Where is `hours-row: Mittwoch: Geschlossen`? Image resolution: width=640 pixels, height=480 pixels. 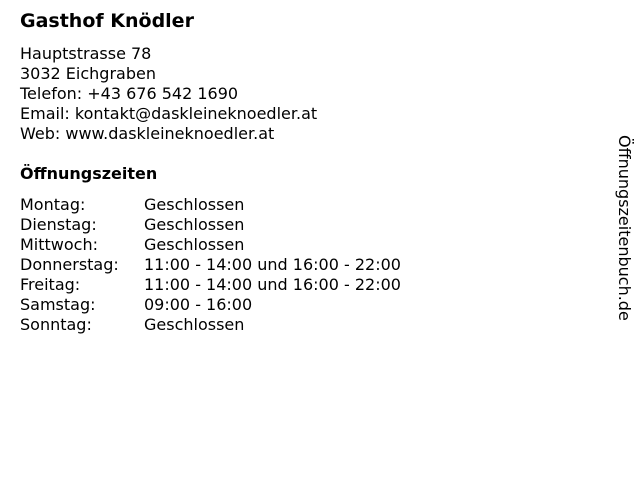 hours-row: Mittwoch: Geschlossen is located at coordinates (210, 245).